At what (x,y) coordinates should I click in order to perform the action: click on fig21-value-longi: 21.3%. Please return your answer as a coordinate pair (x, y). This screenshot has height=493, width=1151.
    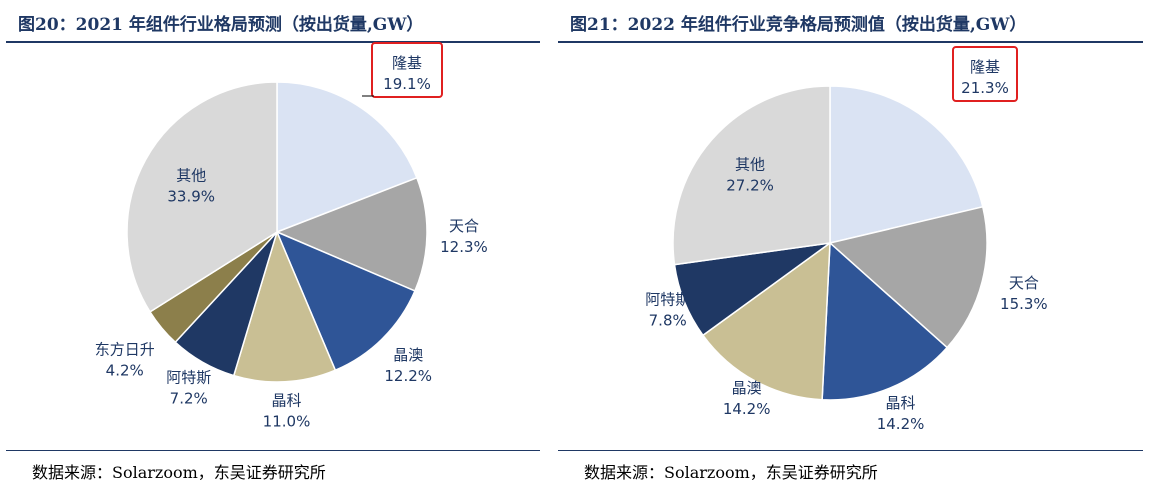
    Looking at the image, I should click on (985, 88).